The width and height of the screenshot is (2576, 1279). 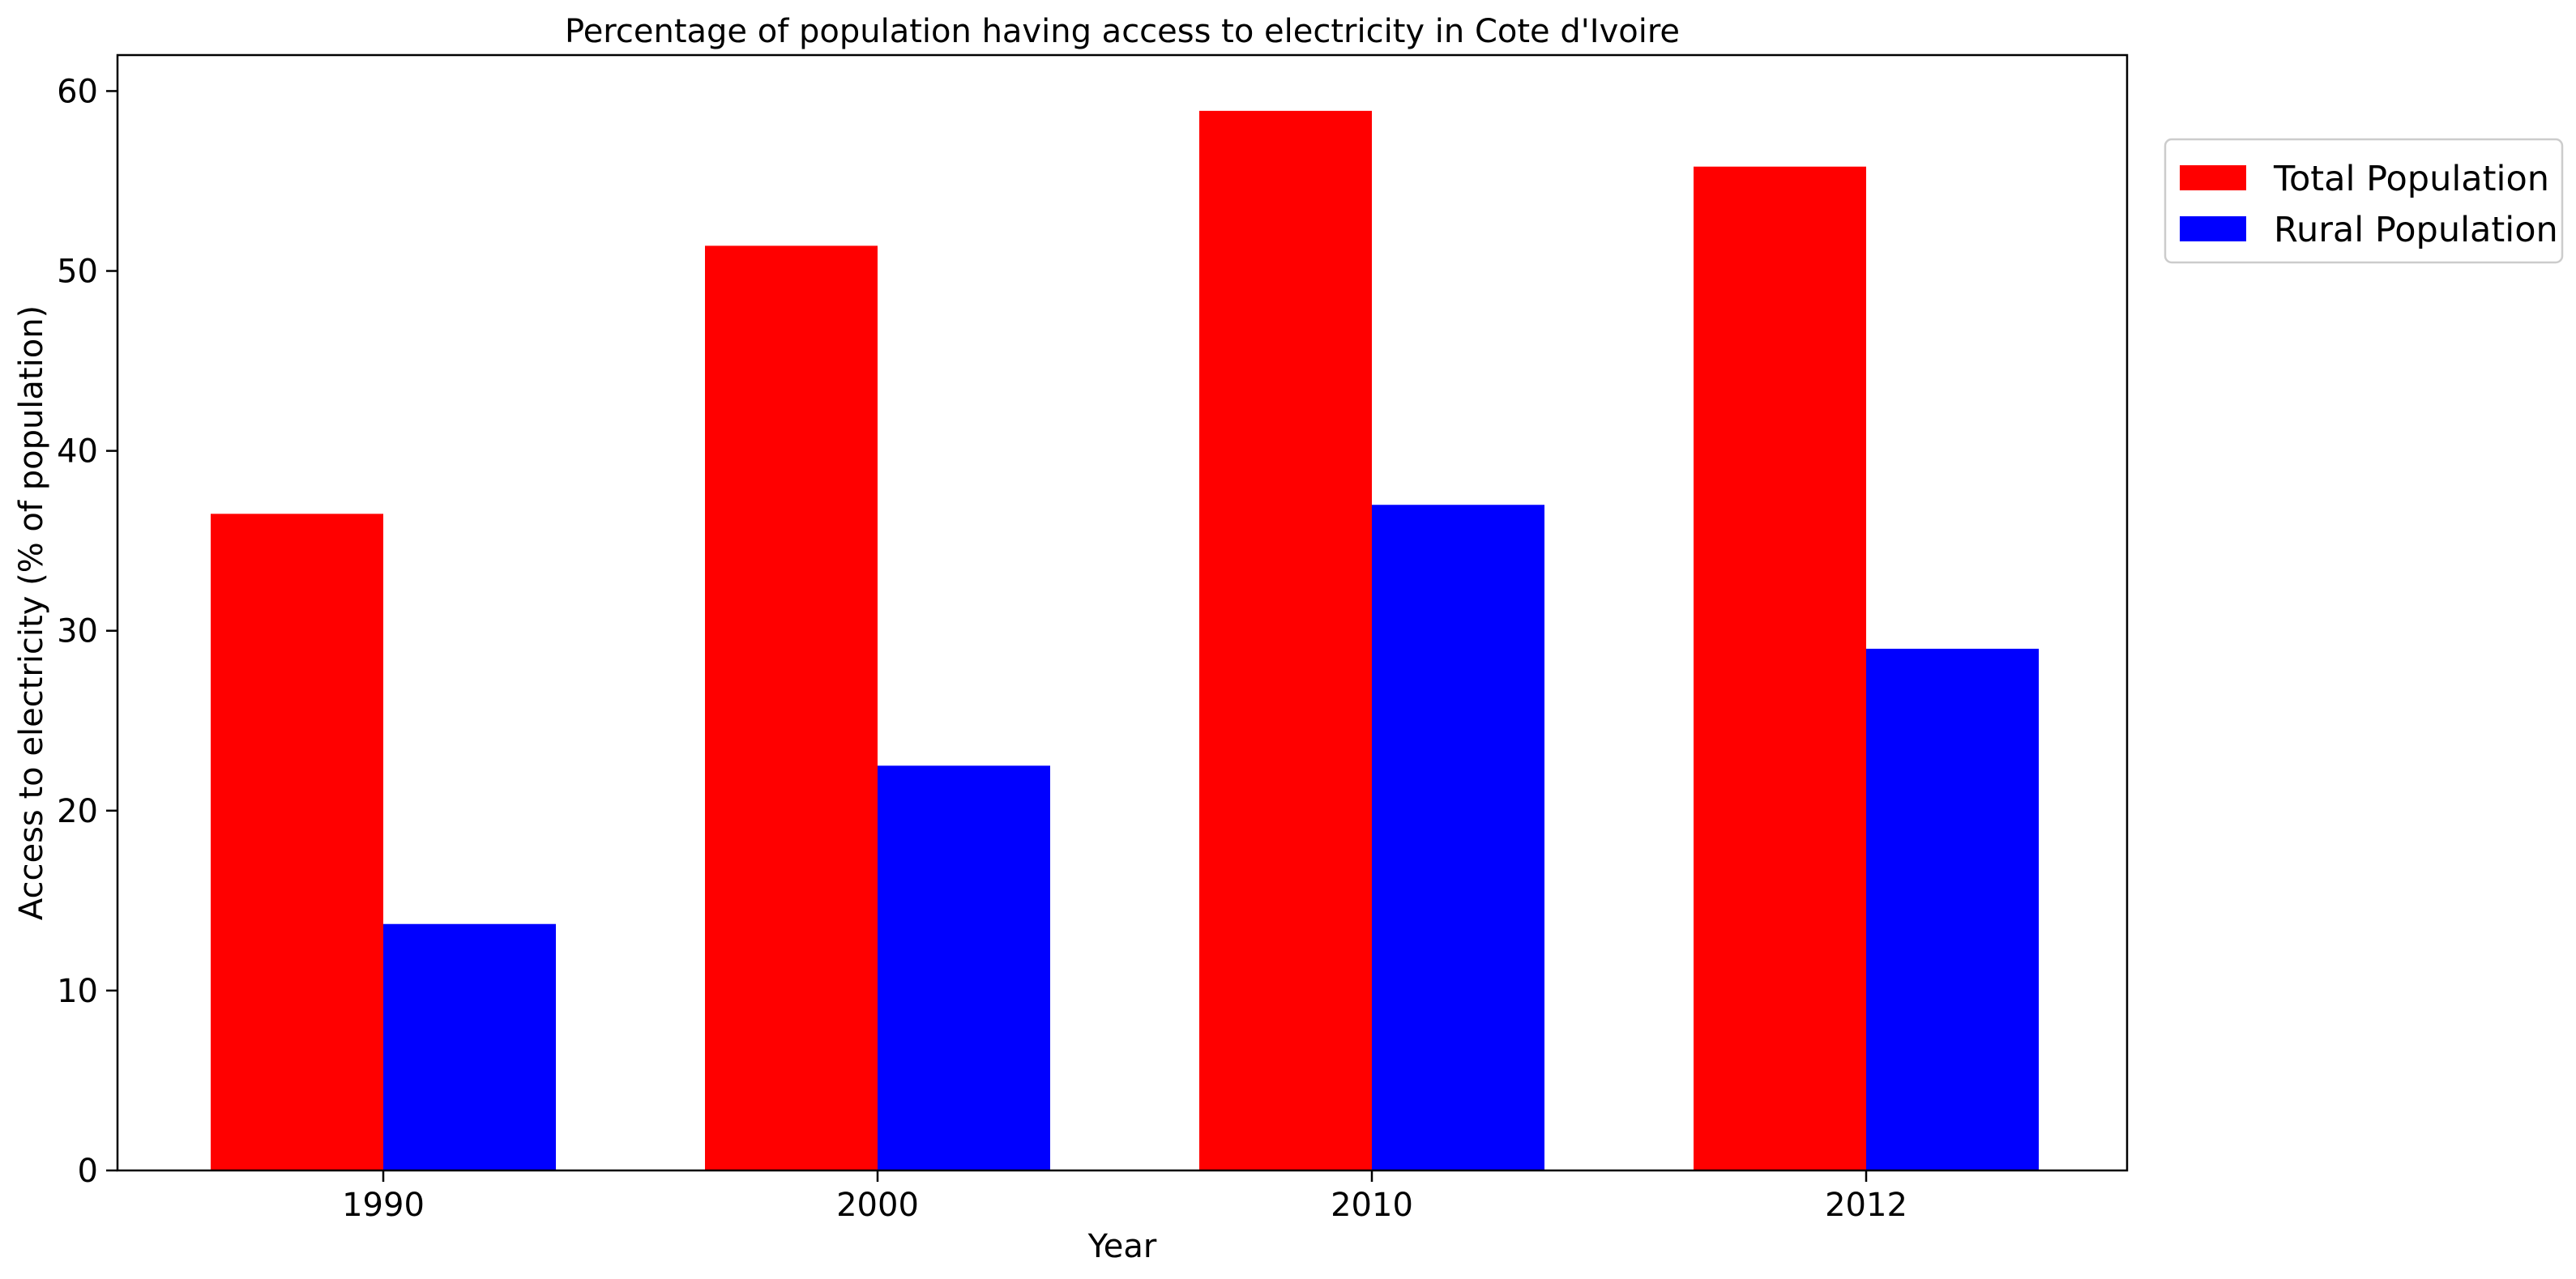 I want to click on bar-total-population-2010, so click(x=1285, y=640).